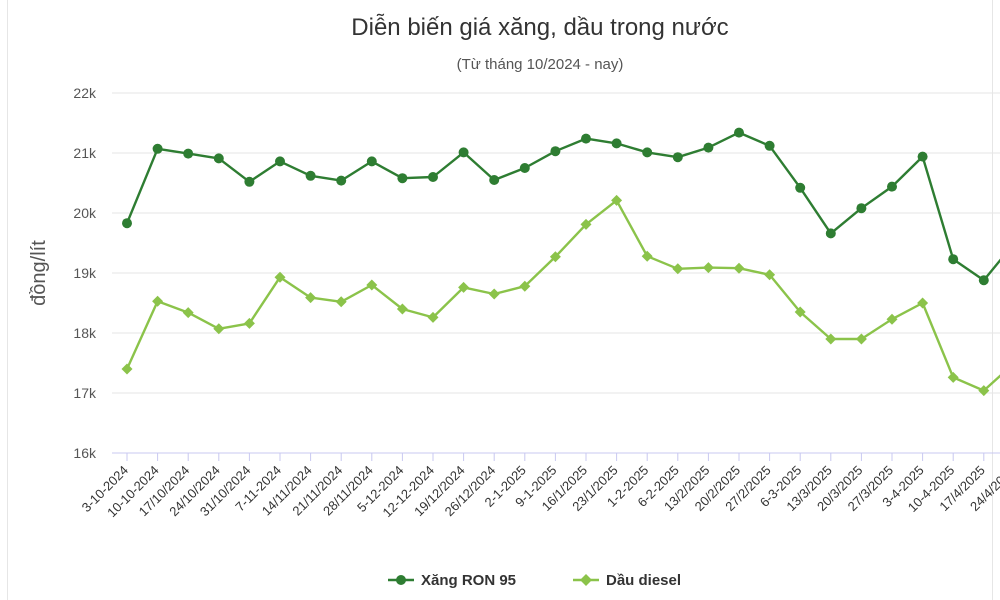  Describe the element at coordinates (643, 580) in the screenshot. I see `legend-label-2: Dầu diesel` at that location.